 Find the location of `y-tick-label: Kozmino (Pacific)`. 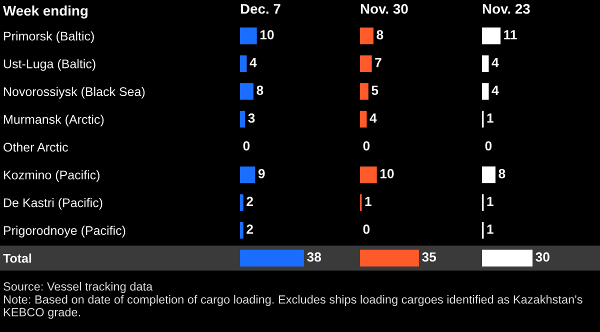

y-tick-label: Kozmino (Pacific) is located at coordinates (52, 176).